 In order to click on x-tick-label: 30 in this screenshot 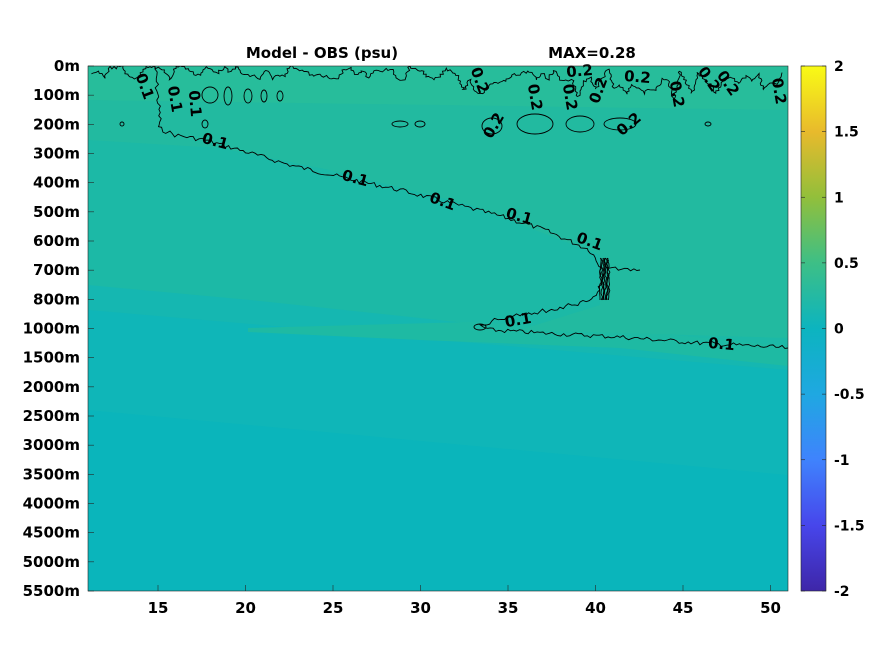, I will do `click(420, 608)`.